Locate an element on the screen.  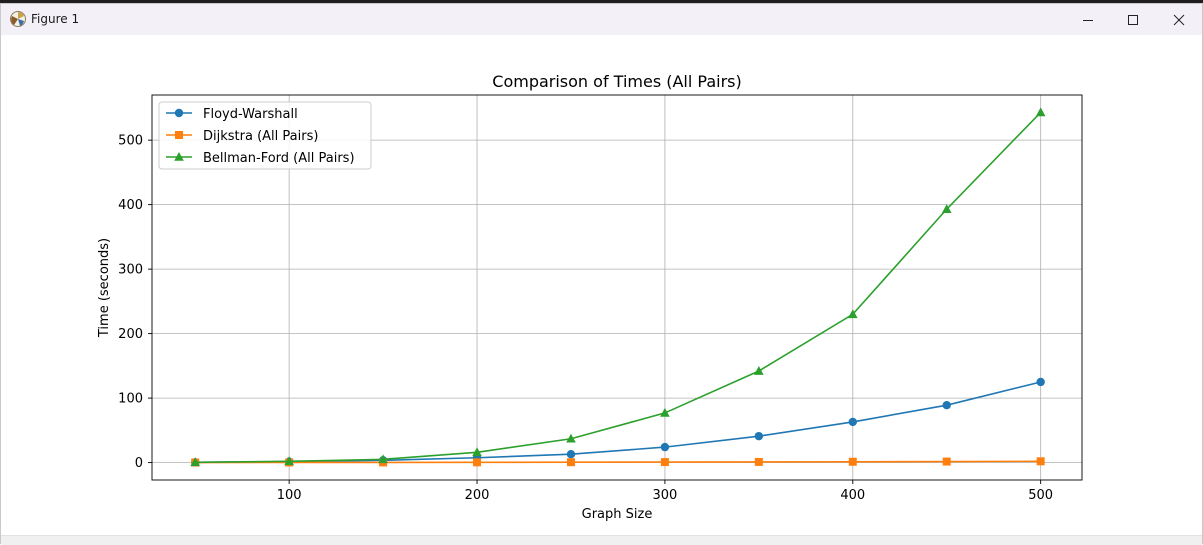
y-tick-label: 500 is located at coordinates (130, 141).